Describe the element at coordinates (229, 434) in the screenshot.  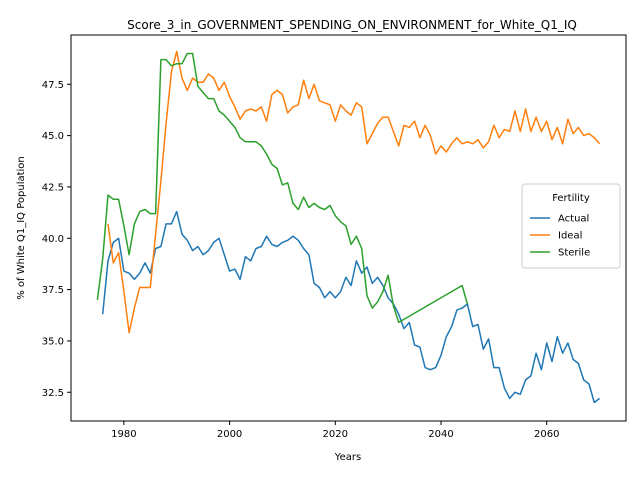
I see `x-tick-label: 2000` at that location.